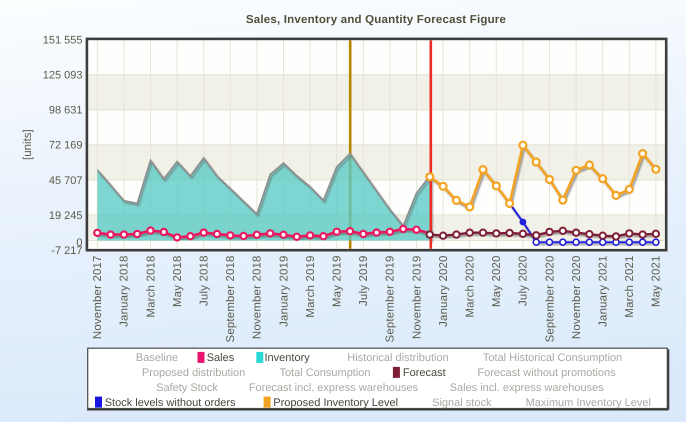  I want to click on svg-text: Total Historical Consumption, so click(552, 358).